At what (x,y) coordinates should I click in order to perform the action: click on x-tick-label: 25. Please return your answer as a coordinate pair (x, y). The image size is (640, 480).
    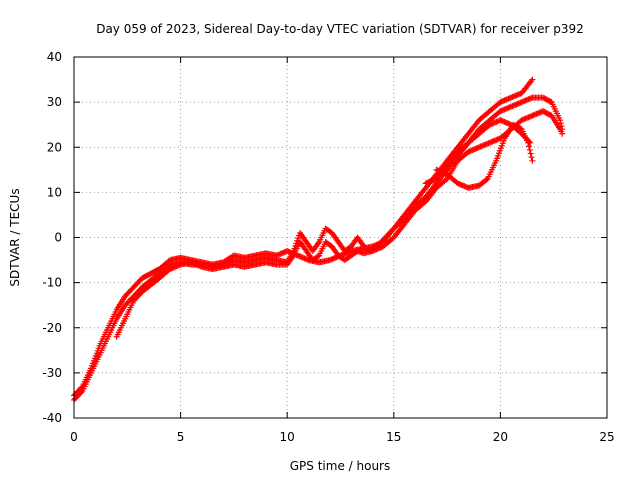
    Looking at the image, I should click on (606, 437).